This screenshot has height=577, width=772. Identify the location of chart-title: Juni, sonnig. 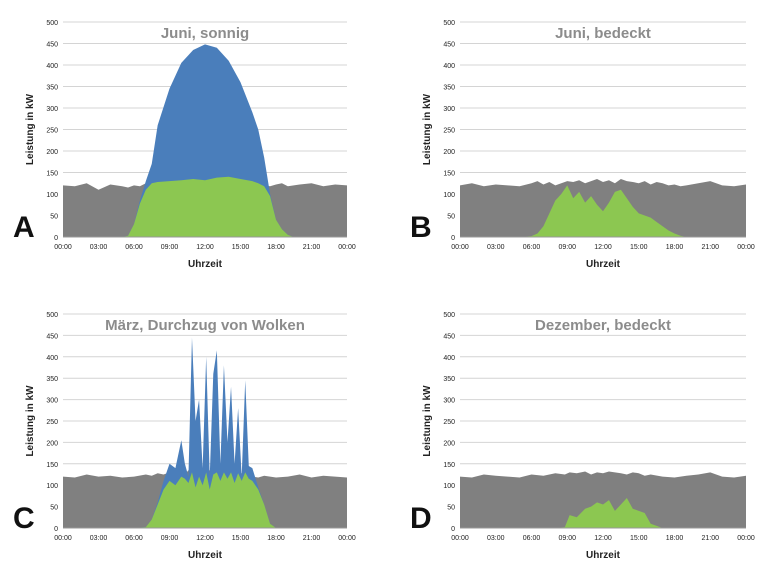
(205, 33).